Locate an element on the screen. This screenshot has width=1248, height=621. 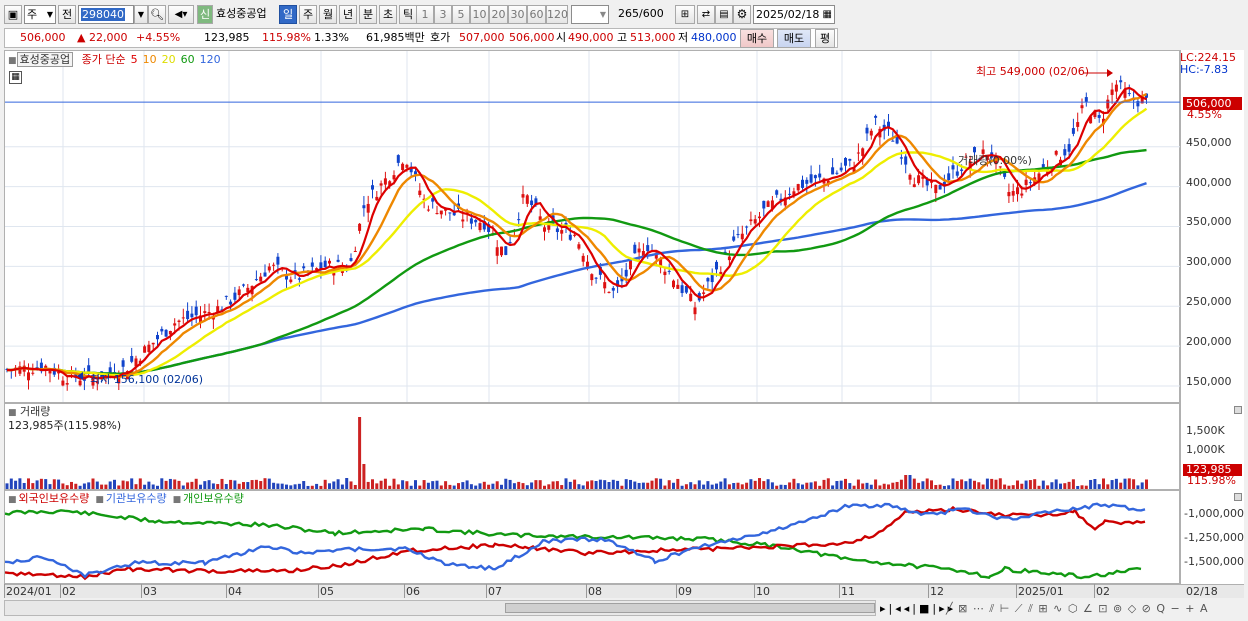
interval-button: 20 is located at coordinates (498, 14).